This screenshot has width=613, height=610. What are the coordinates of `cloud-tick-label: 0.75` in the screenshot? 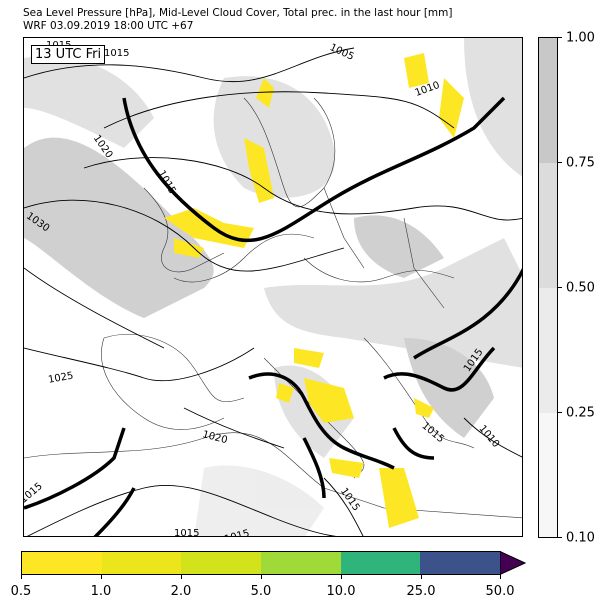 It's located at (580, 163).